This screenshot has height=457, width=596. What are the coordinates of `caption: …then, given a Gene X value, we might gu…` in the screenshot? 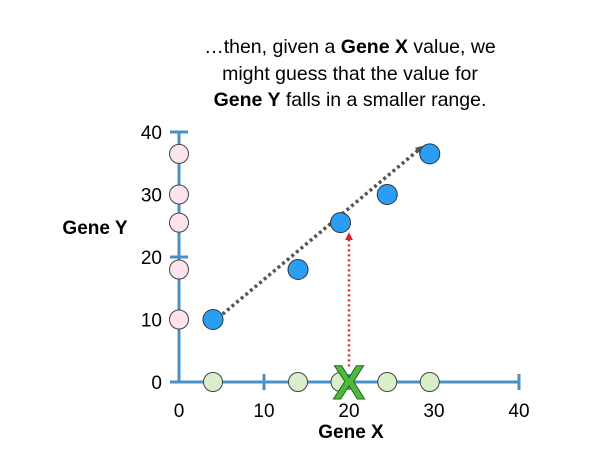 It's located at (350, 74).